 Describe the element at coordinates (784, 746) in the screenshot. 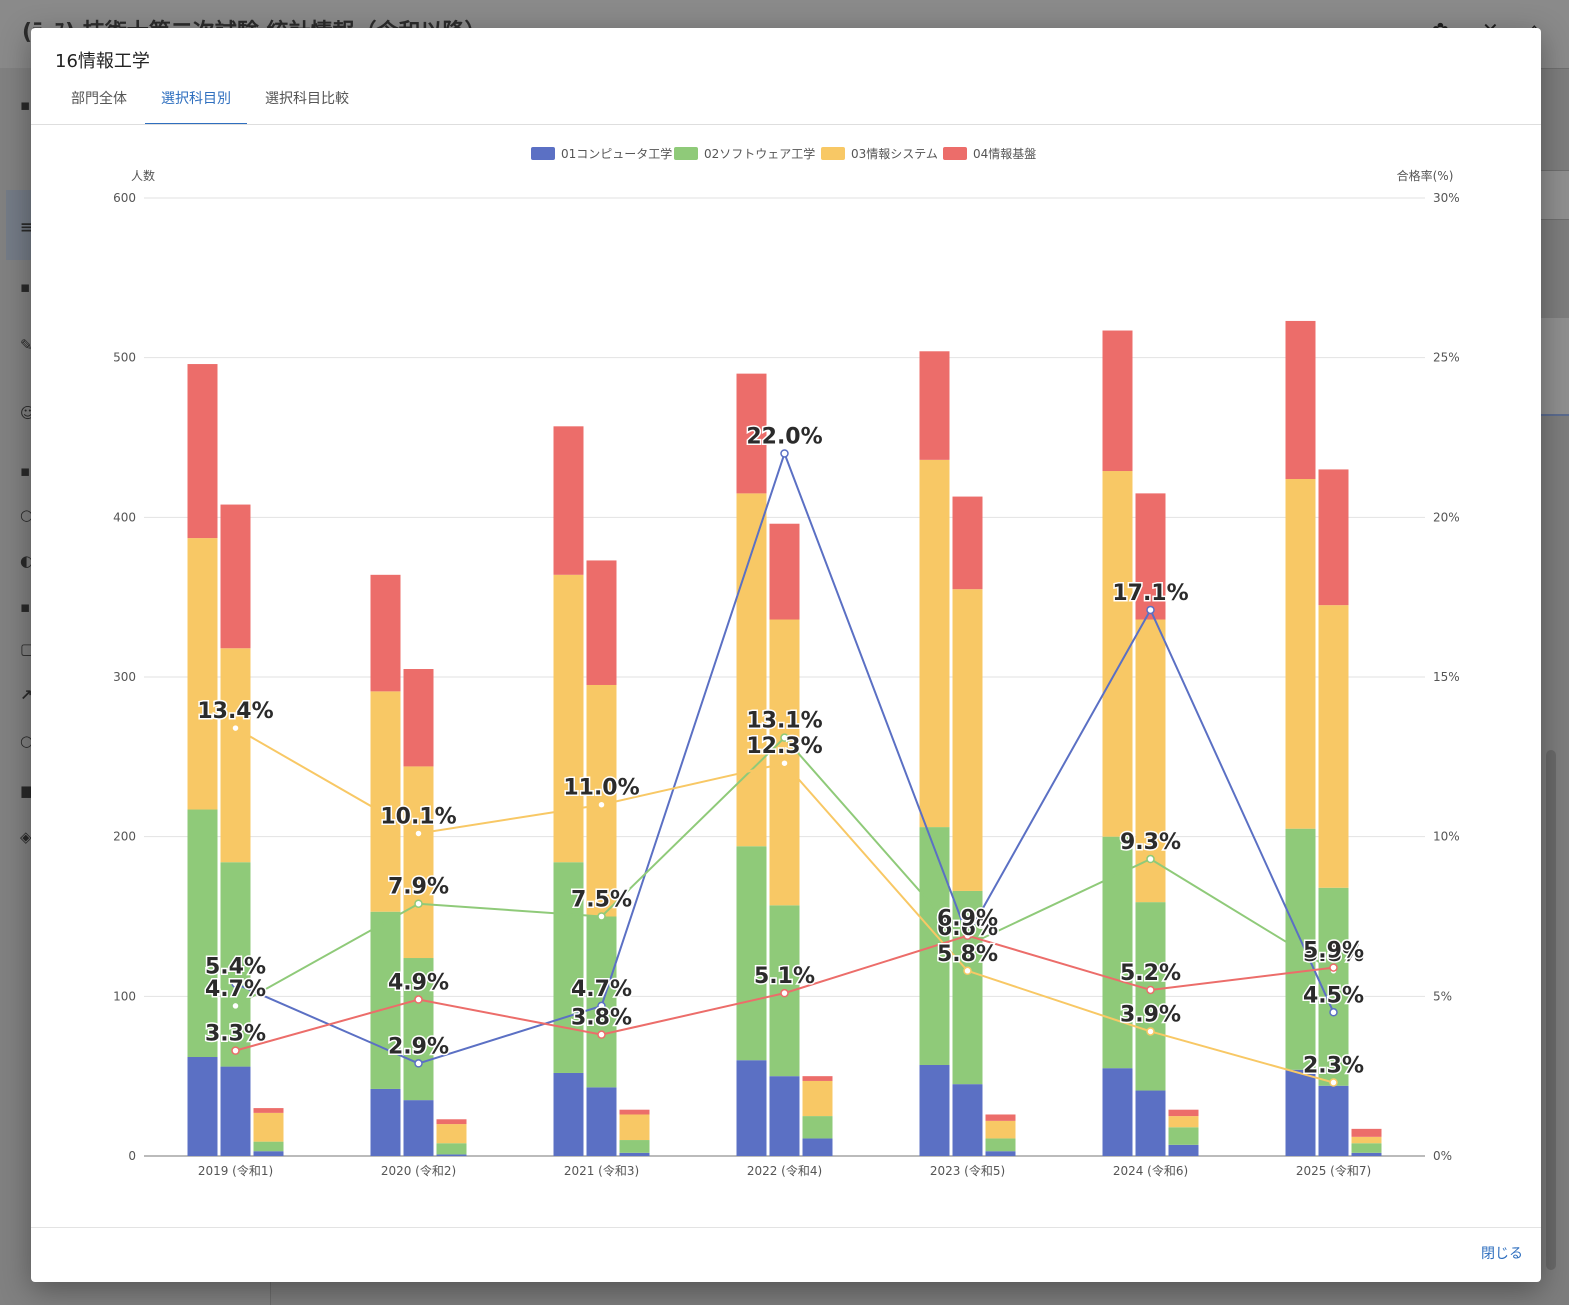

I see `pass-rate-label: 12.3%` at that location.